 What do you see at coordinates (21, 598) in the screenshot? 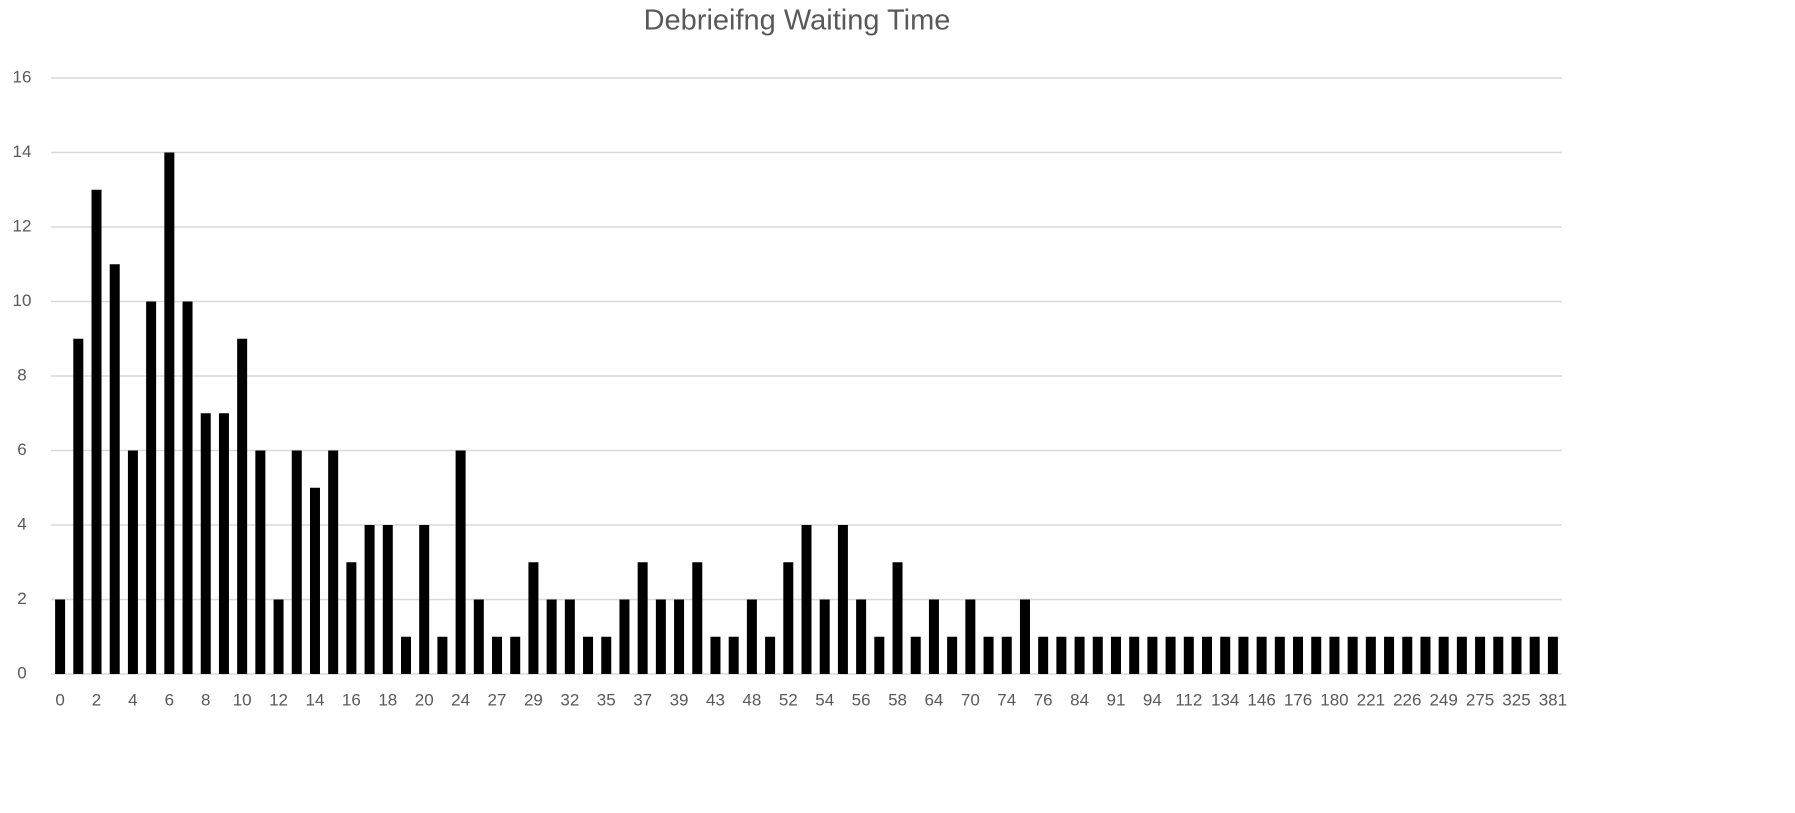
I see `y-tick-label: 2` at bounding box center [21, 598].